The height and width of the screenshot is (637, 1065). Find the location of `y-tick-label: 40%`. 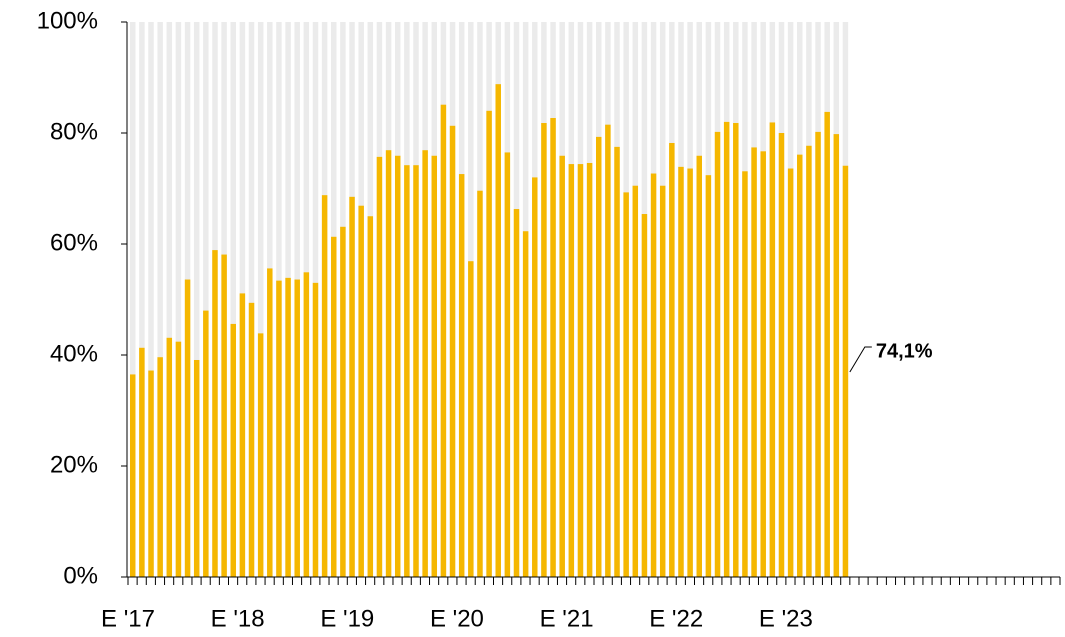

y-tick-label: 40% is located at coordinates (74, 353).